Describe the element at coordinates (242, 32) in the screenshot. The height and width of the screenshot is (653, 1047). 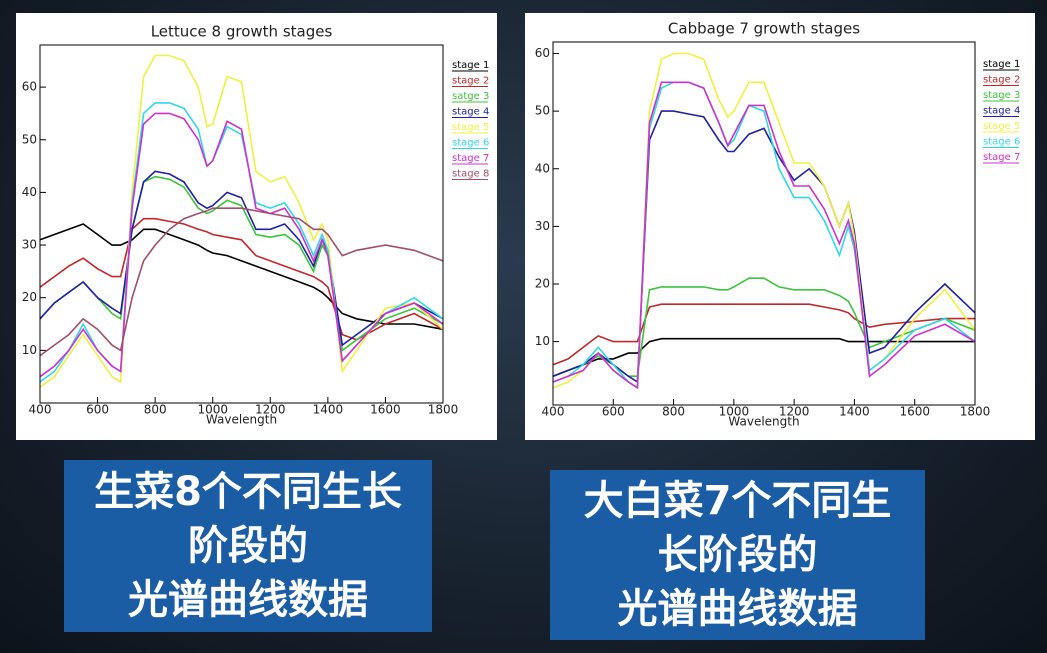
I see `chart-title: Lettuce 8 growth stages` at that location.